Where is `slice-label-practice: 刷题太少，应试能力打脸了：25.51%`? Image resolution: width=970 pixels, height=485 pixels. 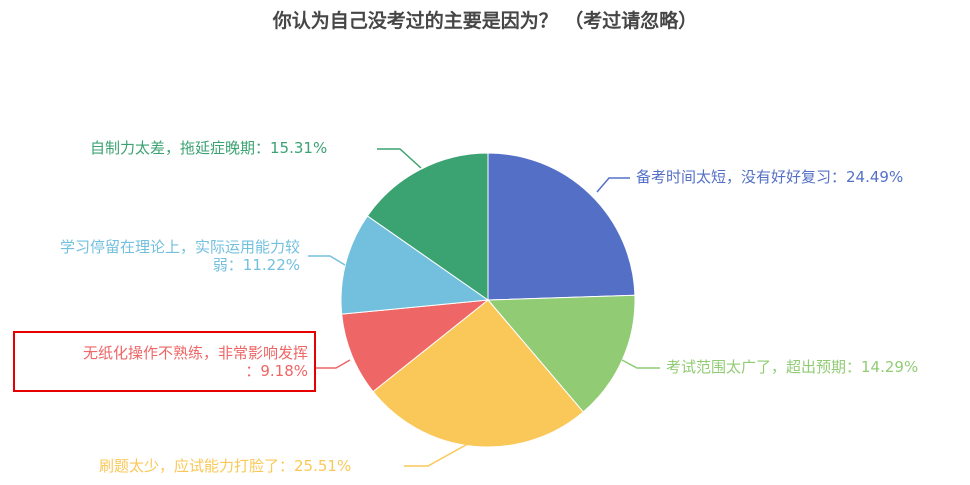 slice-label-practice: 刷题太少，应试能力打脸了：25.51% is located at coordinates (225, 466).